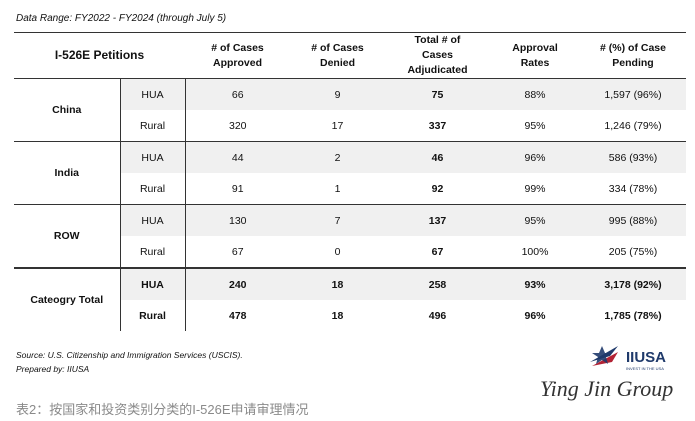 This screenshot has height=421, width=695. I want to click on table-cell: 240, so click(237, 283).